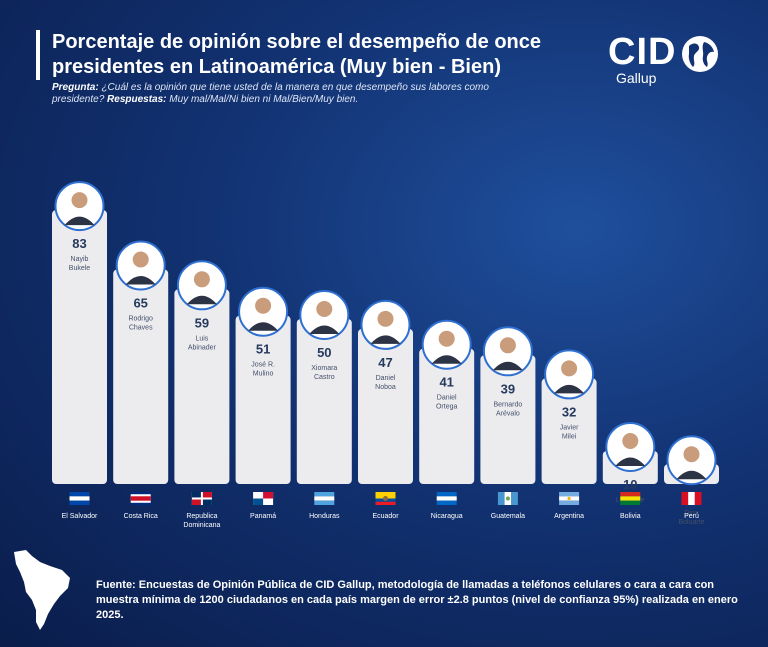  Describe the element at coordinates (642, 52) in the screenshot. I see `logo-brand: CID` at that location.